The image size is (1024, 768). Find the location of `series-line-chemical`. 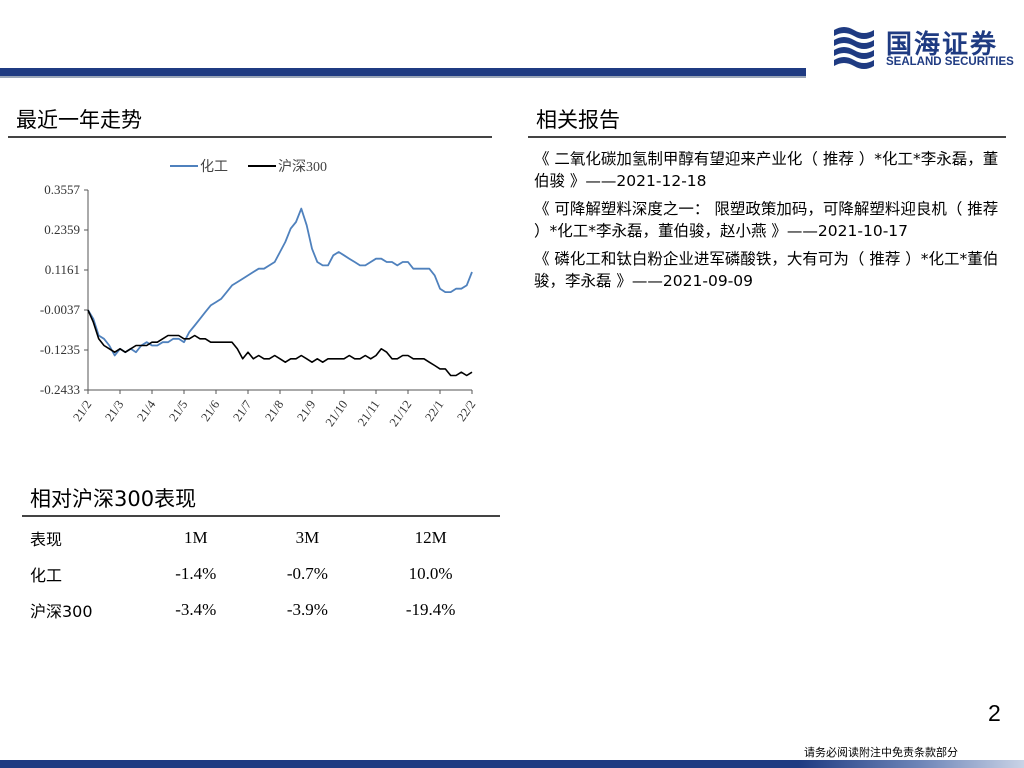

series-line-chemical is located at coordinates (280, 282).